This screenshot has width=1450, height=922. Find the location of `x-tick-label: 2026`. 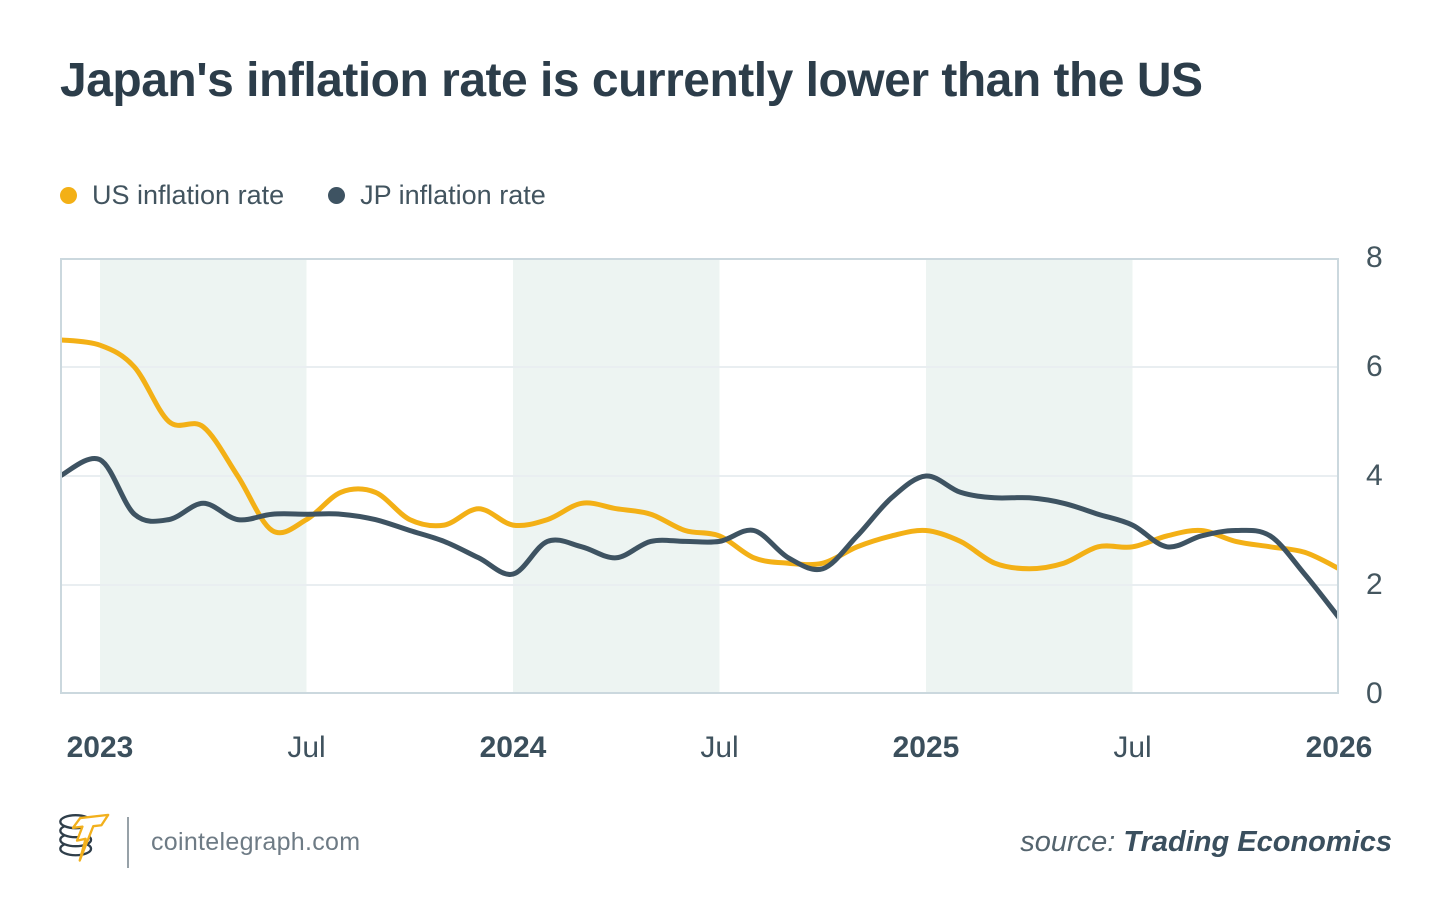

x-tick-label: 2026 is located at coordinates (1339, 747).